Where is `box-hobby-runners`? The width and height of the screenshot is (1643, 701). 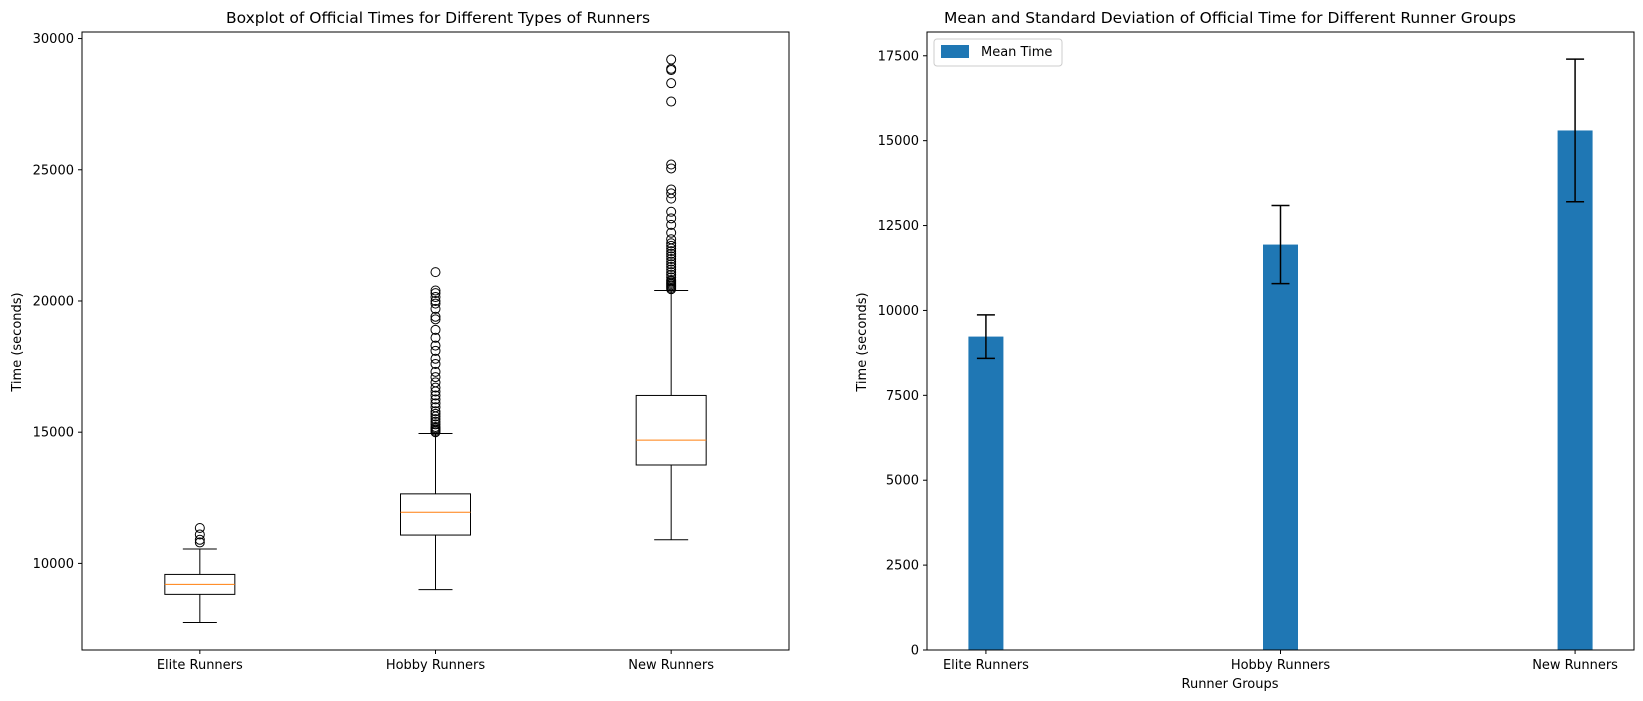
box-hobby-runners is located at coordinates (435, 429).